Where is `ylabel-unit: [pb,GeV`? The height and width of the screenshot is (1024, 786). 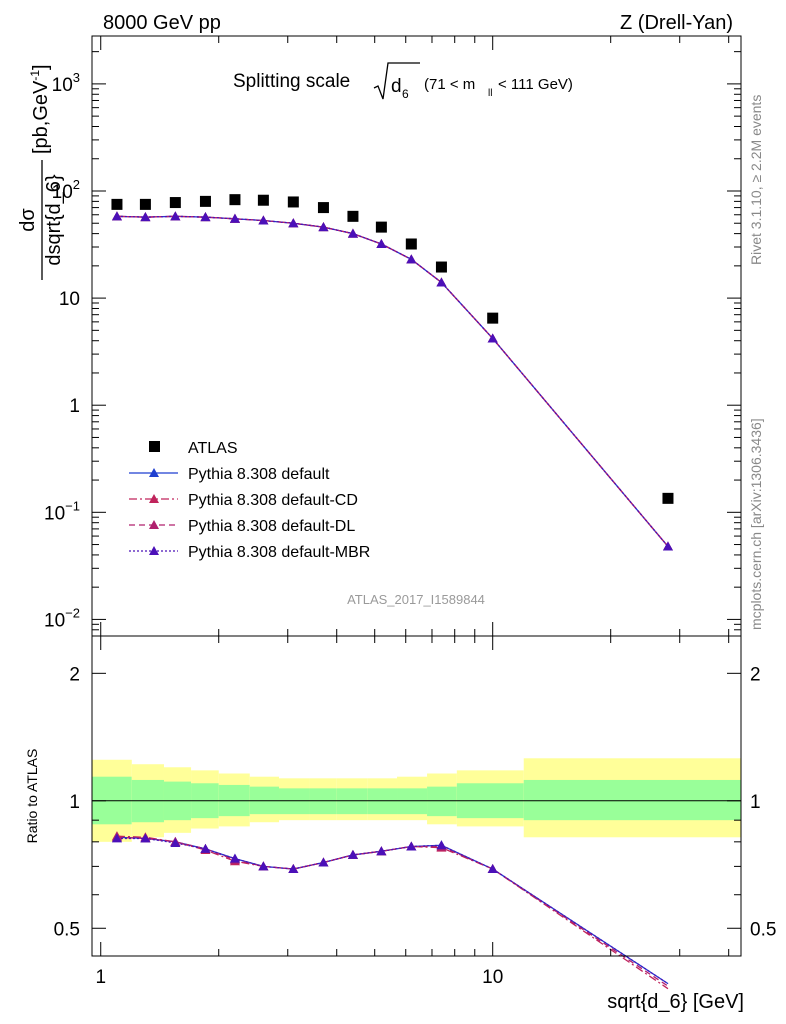
ylabel-unit: [pb,GeV is located at coordinates (41, 117).